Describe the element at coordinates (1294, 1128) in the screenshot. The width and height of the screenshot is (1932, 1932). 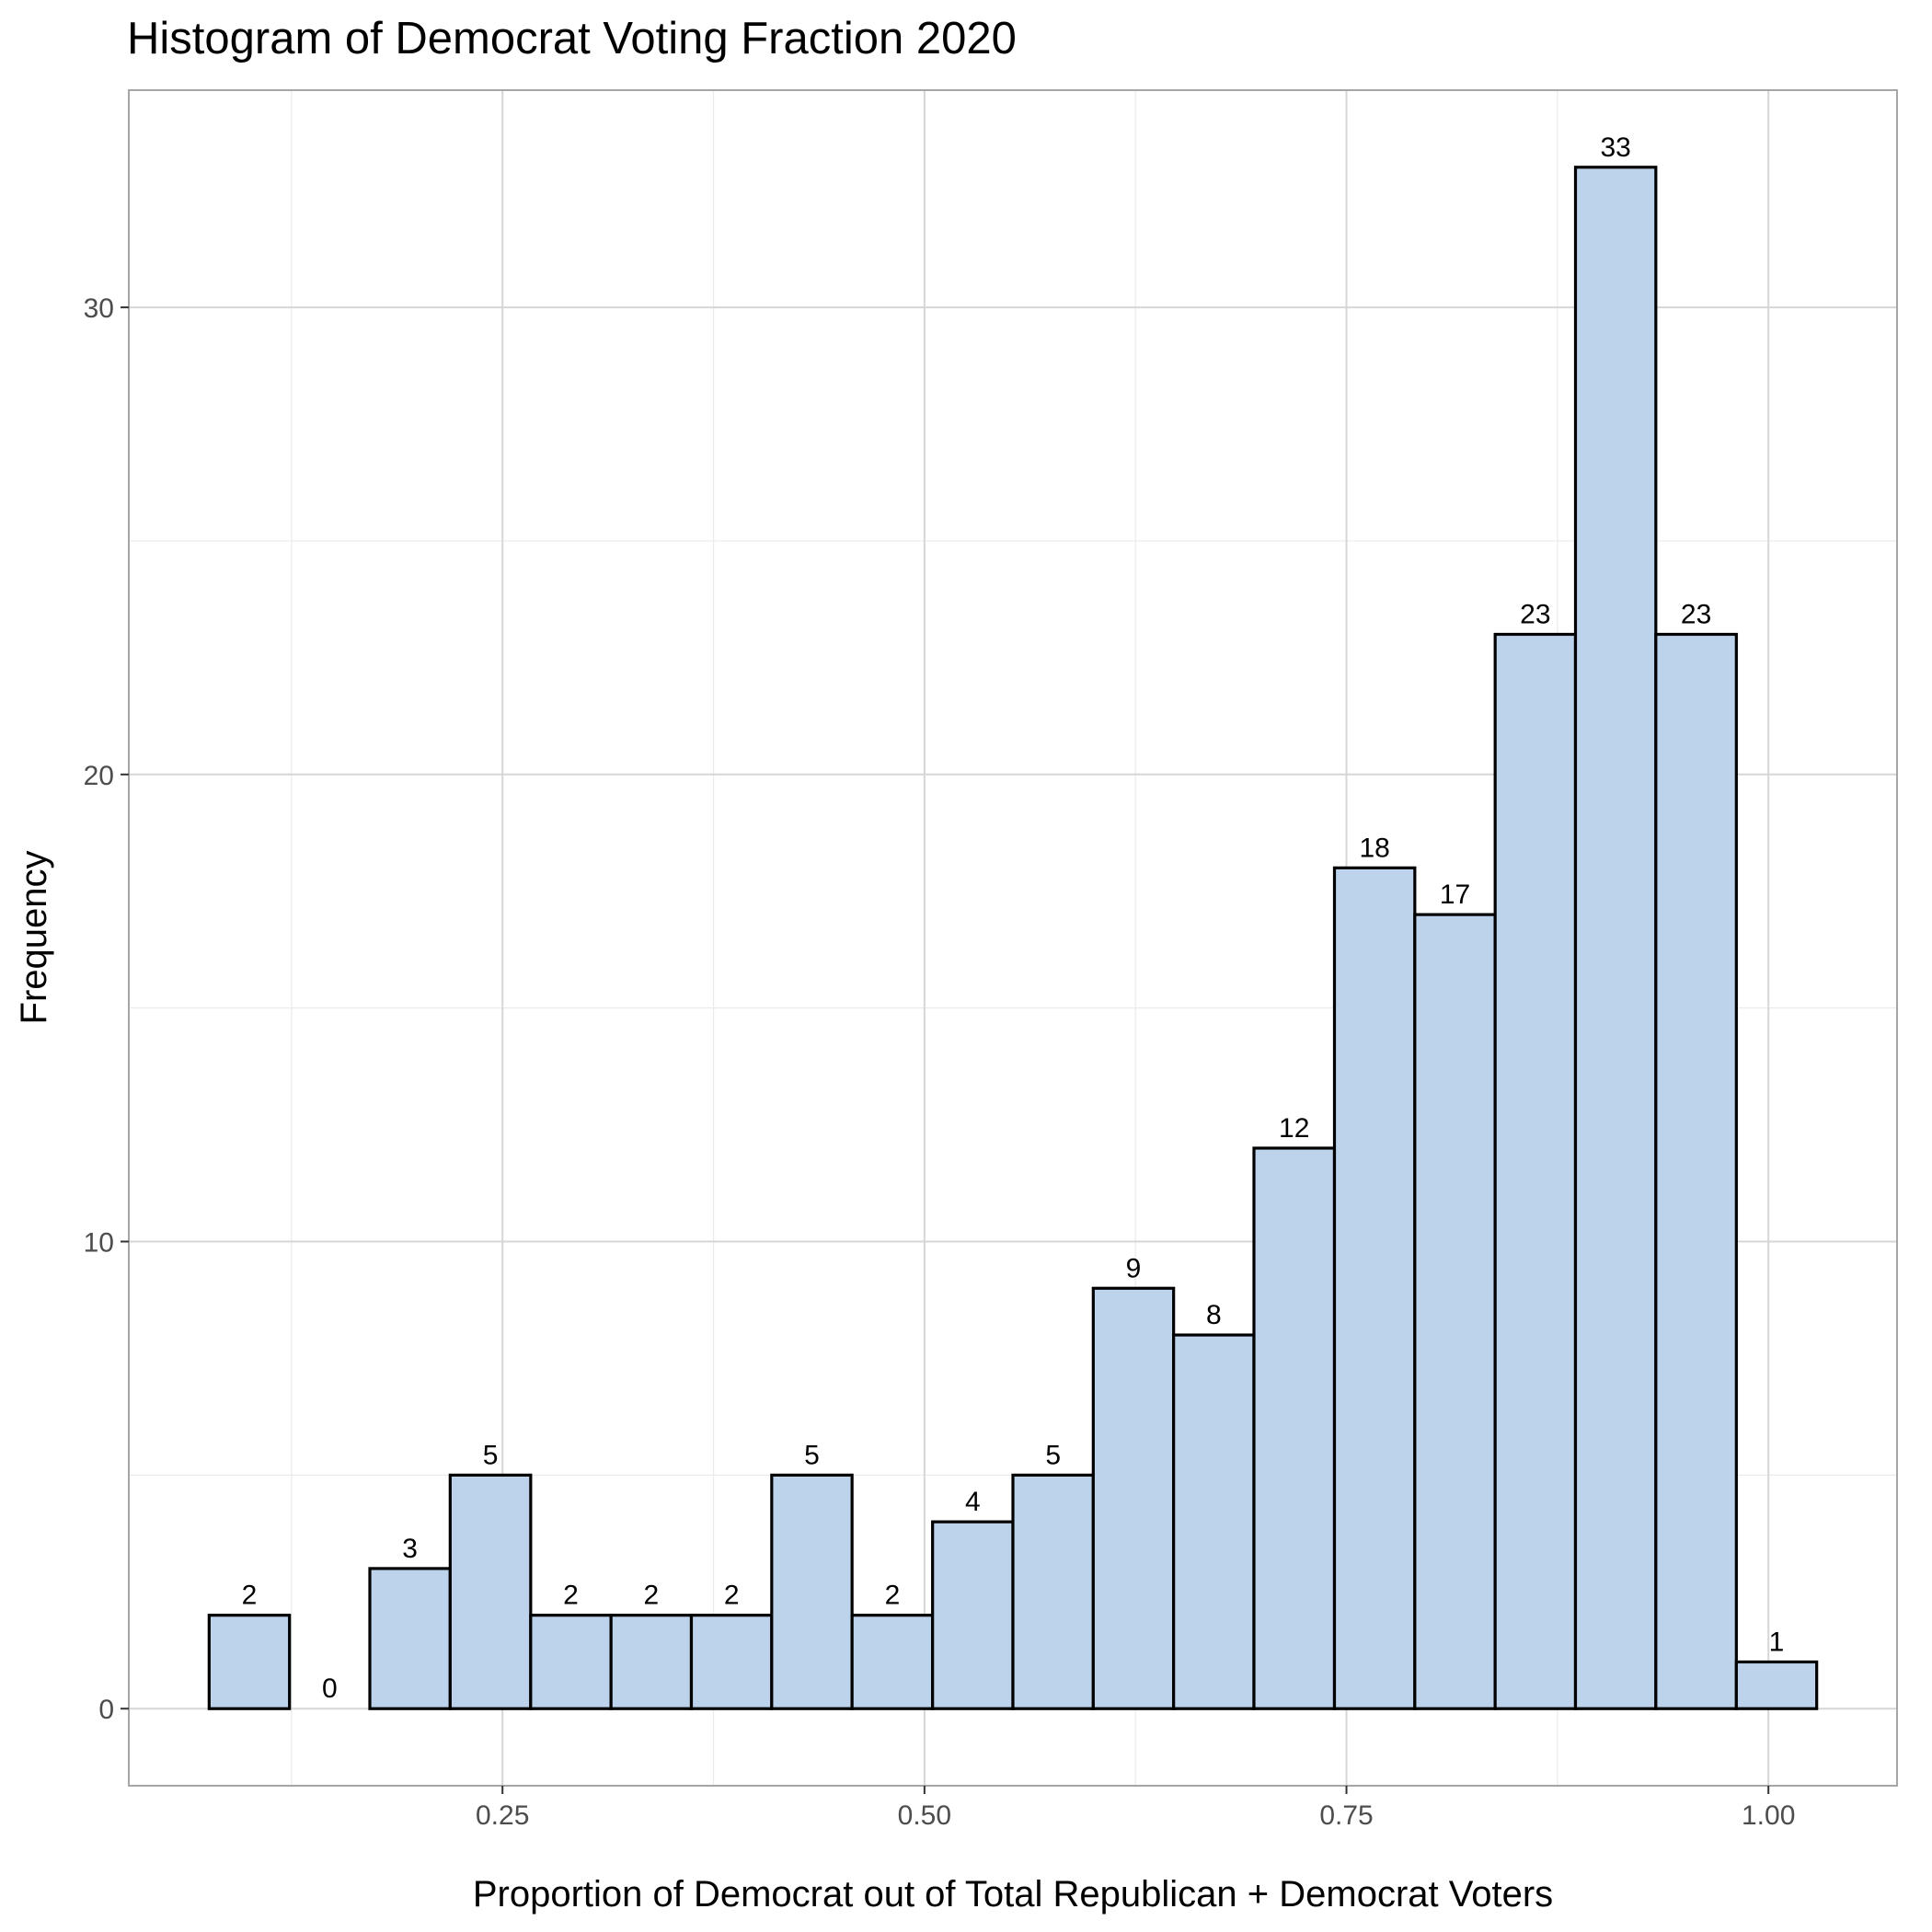
I see `bar-count-label: 12` at that location.